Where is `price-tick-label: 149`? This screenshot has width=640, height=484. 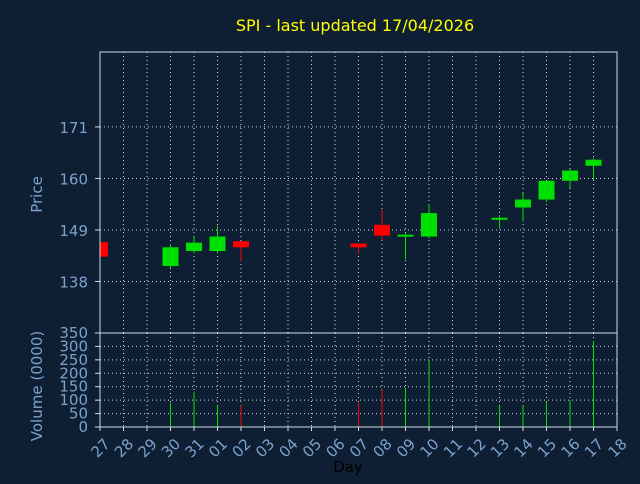 price-tick-label: 149 is located at coordinates (73, 231).